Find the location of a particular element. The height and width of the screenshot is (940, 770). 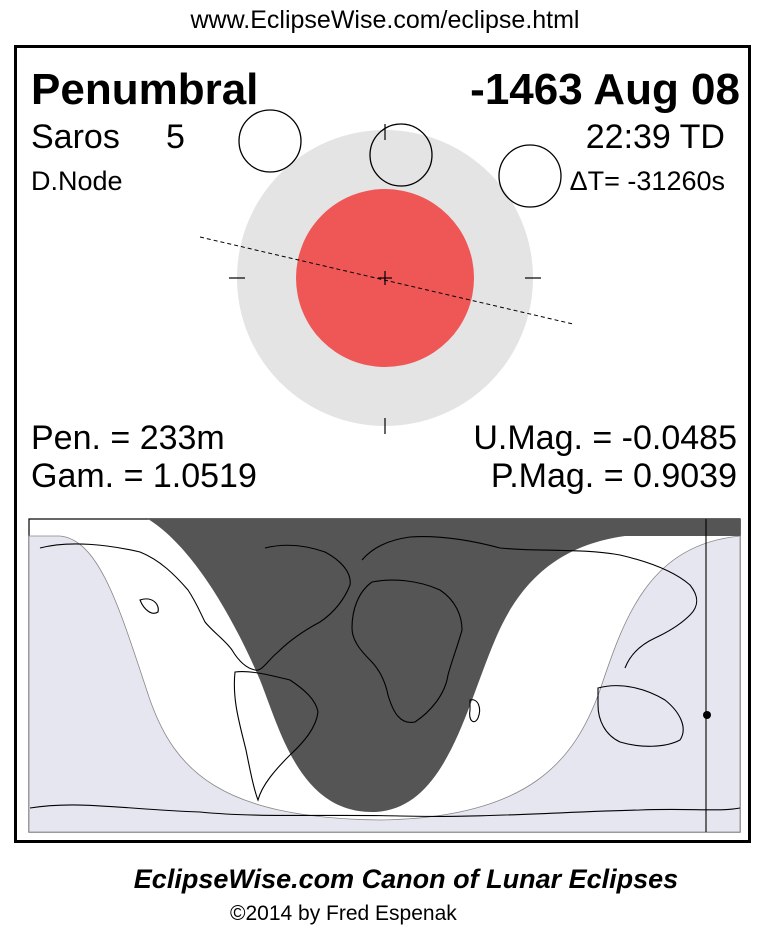

moon-last-contact is located at coordinates (530, 176).